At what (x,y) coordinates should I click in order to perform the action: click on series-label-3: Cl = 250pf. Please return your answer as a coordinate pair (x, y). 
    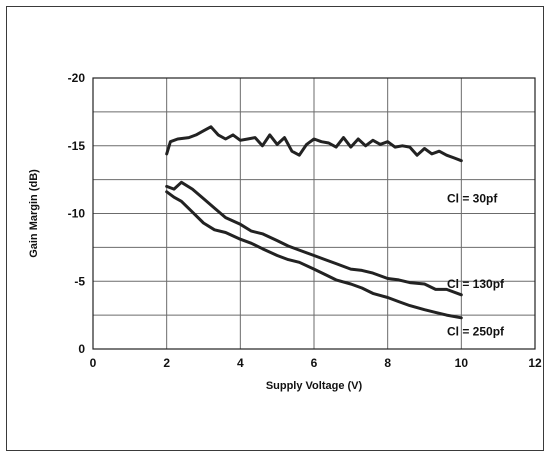
    Looking at the image, I should click on (476, 331).